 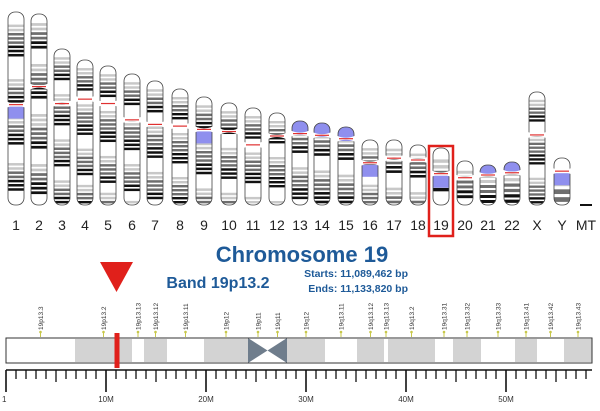 I want to click on chromosome-16: 16, so click(x=370, y=186).